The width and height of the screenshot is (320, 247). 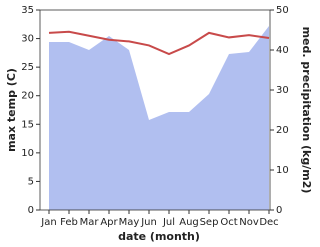 What do you see at coordinates (69, 222) in the screenshot?
I see `x-tick-label: Feb` at bounding box center [69, 222].